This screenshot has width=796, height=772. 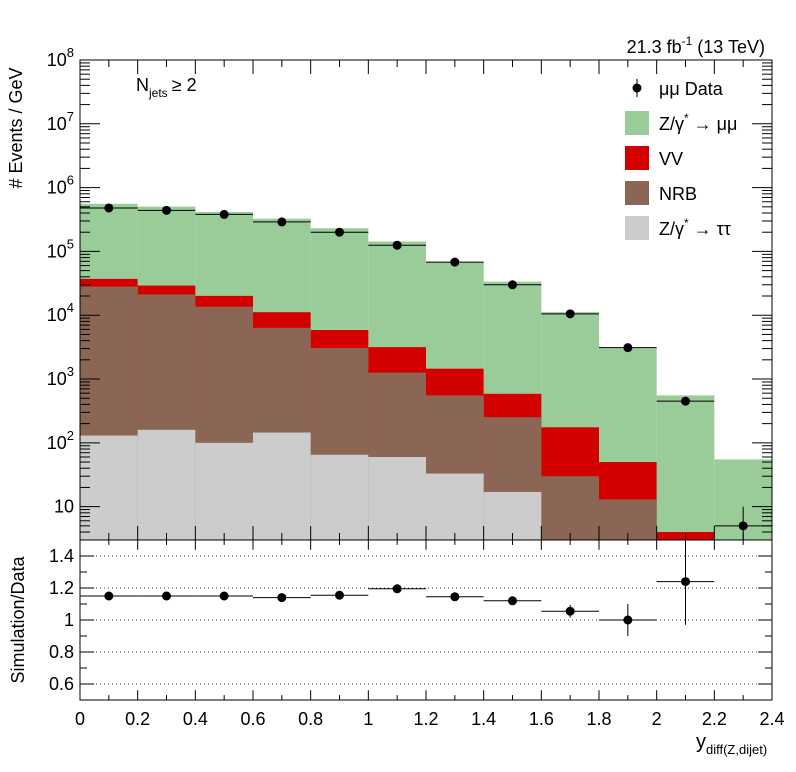 What do you see at coordinates (541, 719) in the screenshot?
I see `x-tick-label: 1.6` at bounding box center [541, 719].